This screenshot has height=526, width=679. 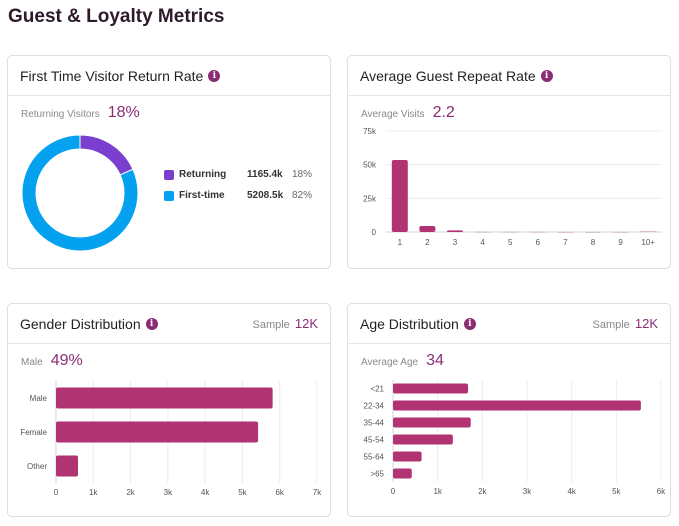 What do you see at coordinates (374, 406) in the screenshot?
I see `y-tick-label: 22-34` at bounding box center [374, 406].